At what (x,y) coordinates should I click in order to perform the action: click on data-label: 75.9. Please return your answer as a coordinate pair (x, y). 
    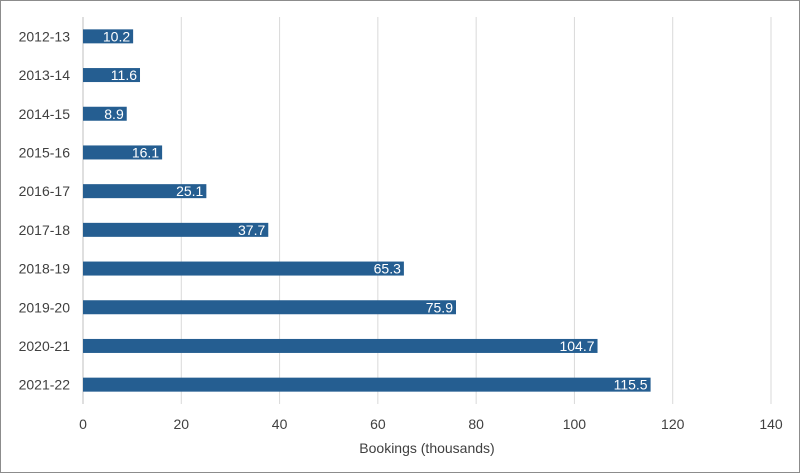
    Looking at the image, I should click on (439, 307).